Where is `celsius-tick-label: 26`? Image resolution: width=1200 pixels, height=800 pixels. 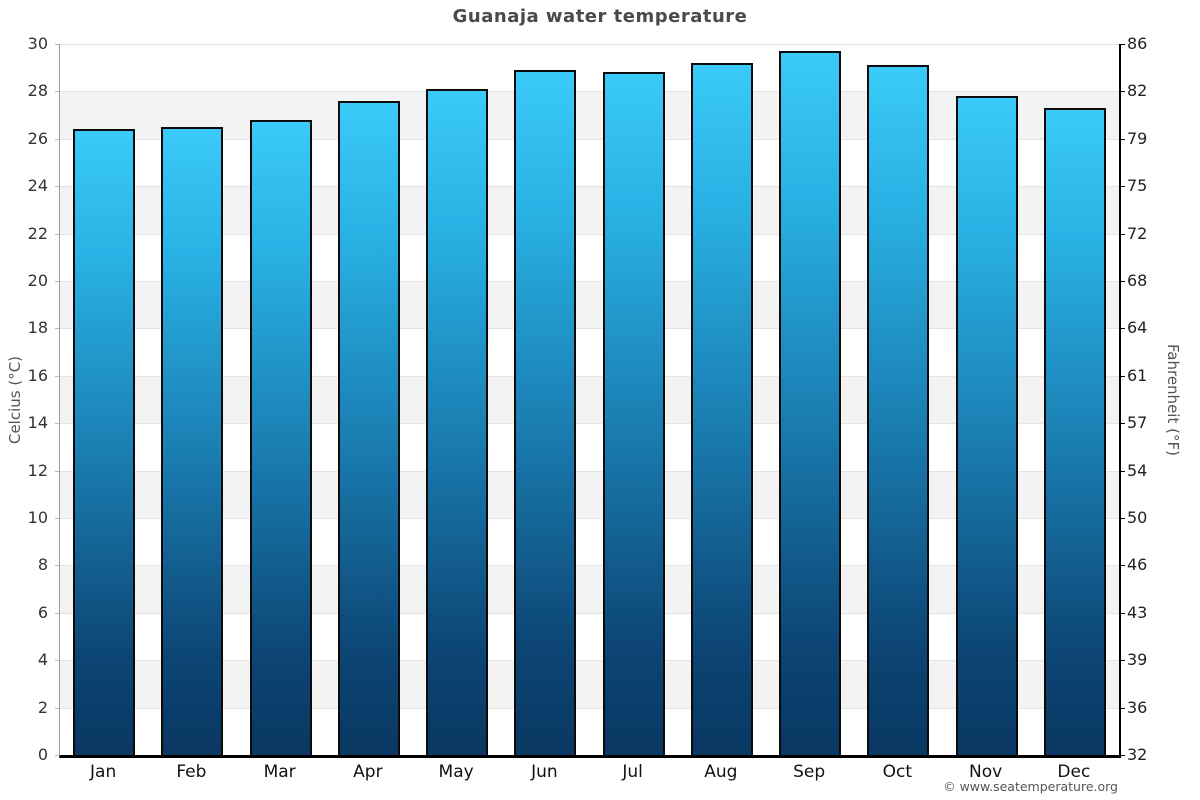
celsius-tick-label: 26 is located at coordinates (37, 138).